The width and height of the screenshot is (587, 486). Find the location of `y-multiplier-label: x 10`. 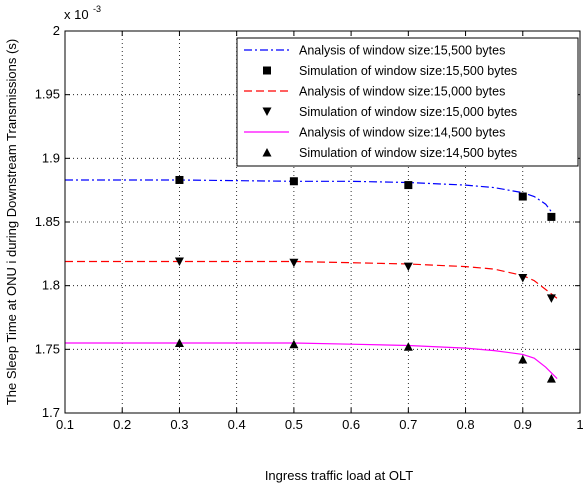

y-multiplier-label: x 10 is located at coordinates (76, 14).